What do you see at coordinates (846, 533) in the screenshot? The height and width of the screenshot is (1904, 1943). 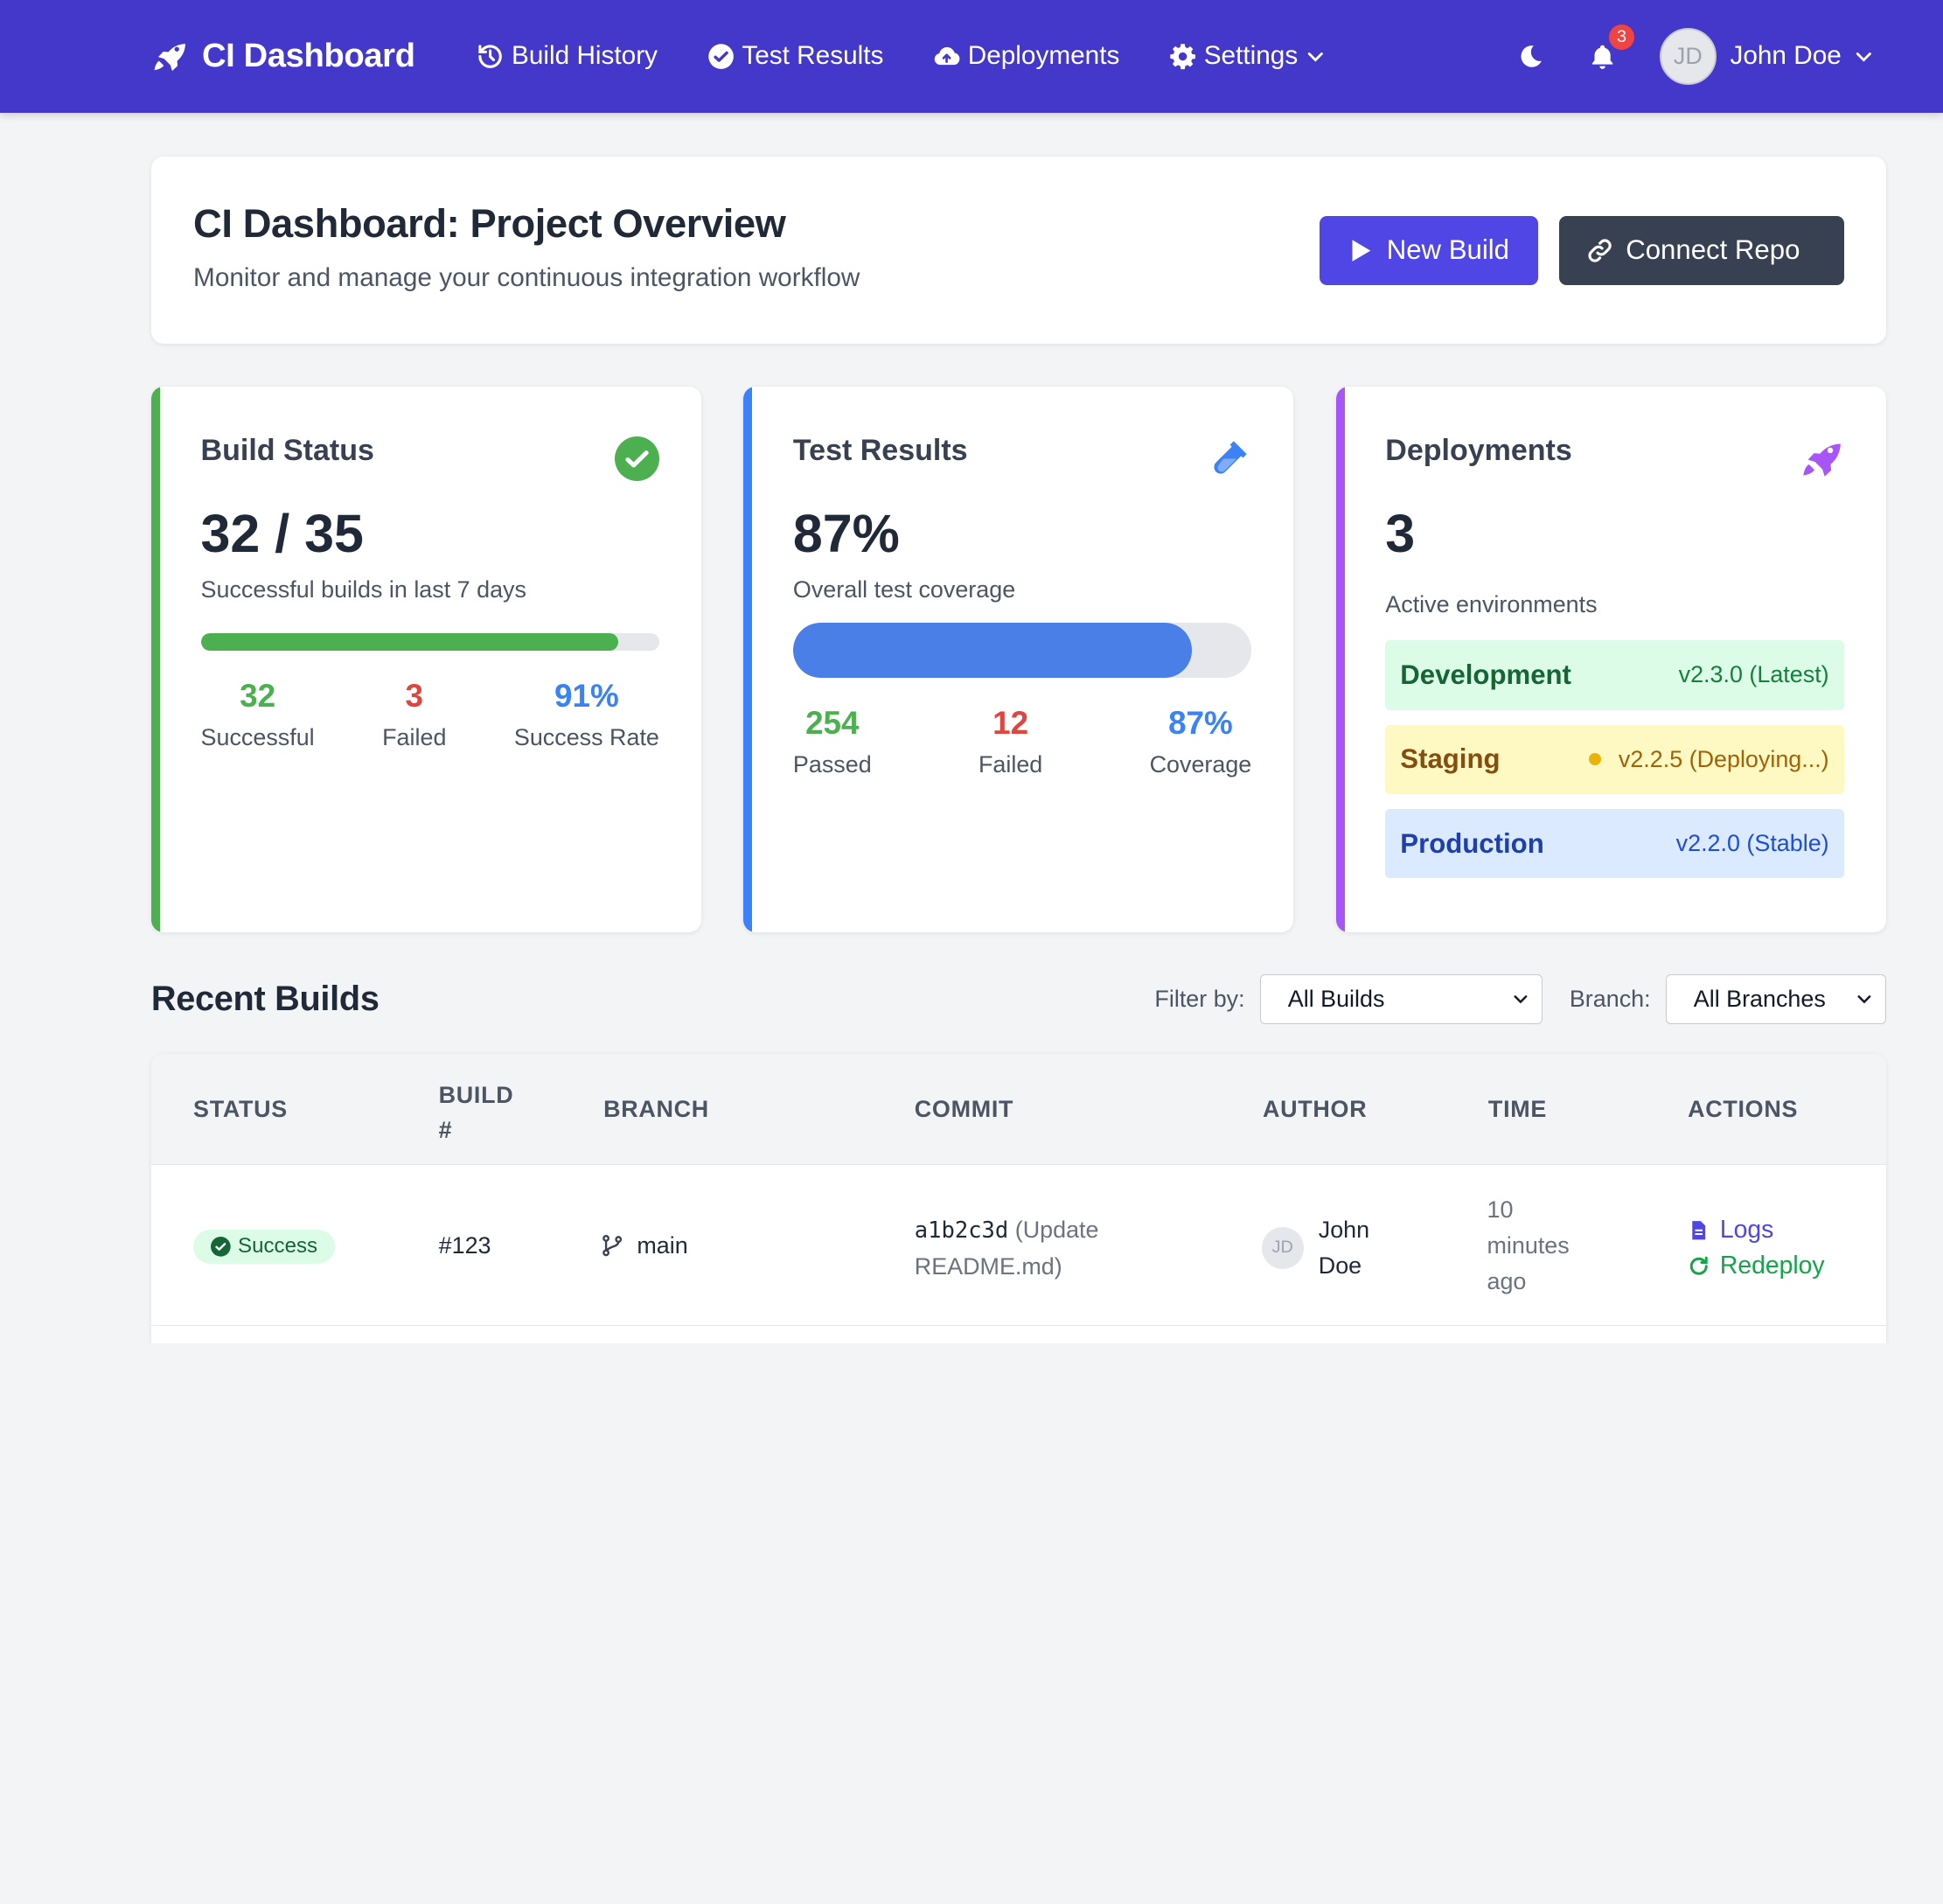 I see `coverage-value: 87%` at bounding box center [846, 533].